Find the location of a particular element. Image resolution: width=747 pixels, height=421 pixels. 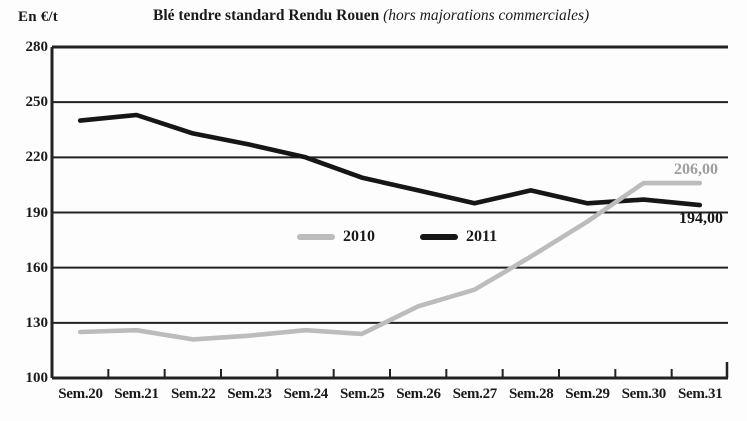

y-axis-unit-label: En €/t is located at coordinates (38, 17).